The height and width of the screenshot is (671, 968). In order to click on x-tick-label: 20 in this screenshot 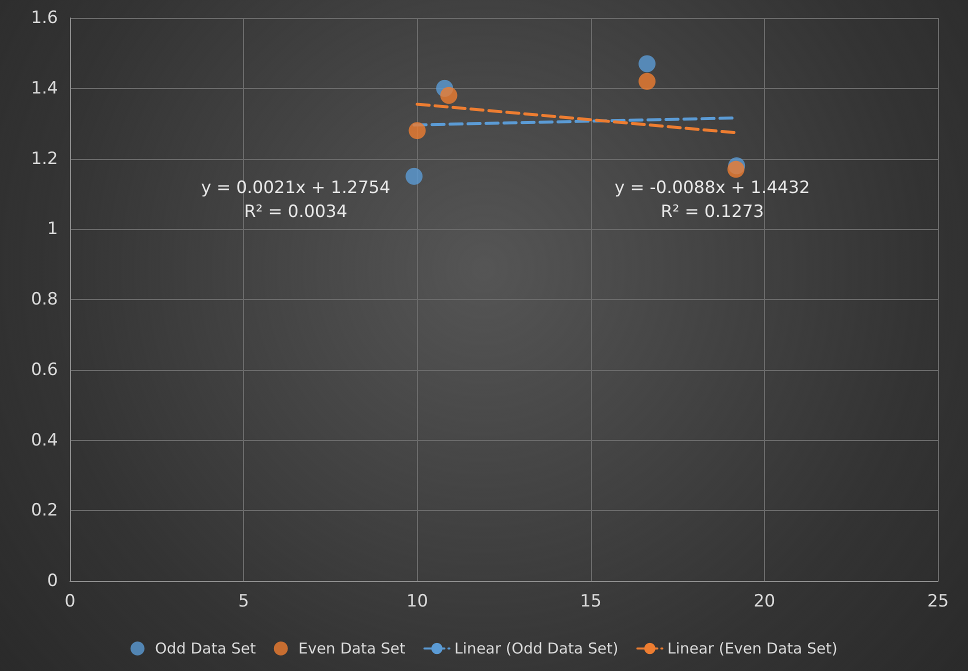, I will do `click(765, 602)`.